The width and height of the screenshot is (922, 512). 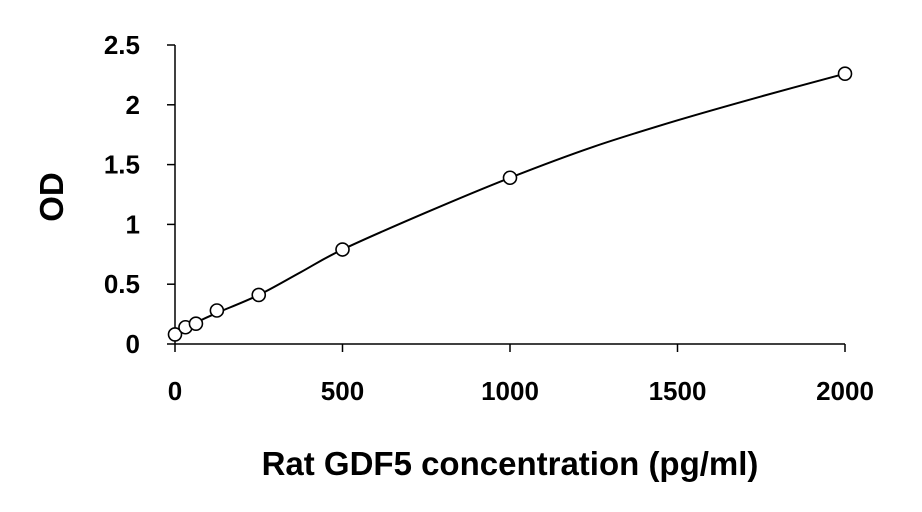 What do you see at coordinates (122, 45) in the screenshot?
I see `y-tick-label: 2.5` at bounding box center [122, 45].